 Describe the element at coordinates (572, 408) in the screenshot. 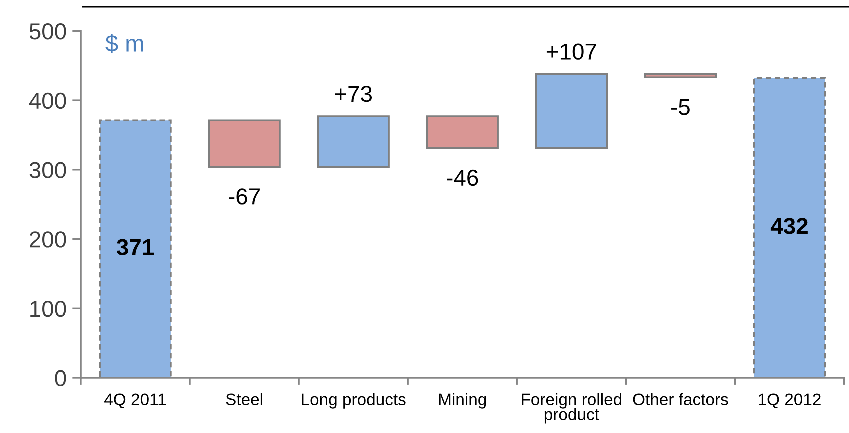

I see `x-tick-label: Foreign rolled product` at that location.